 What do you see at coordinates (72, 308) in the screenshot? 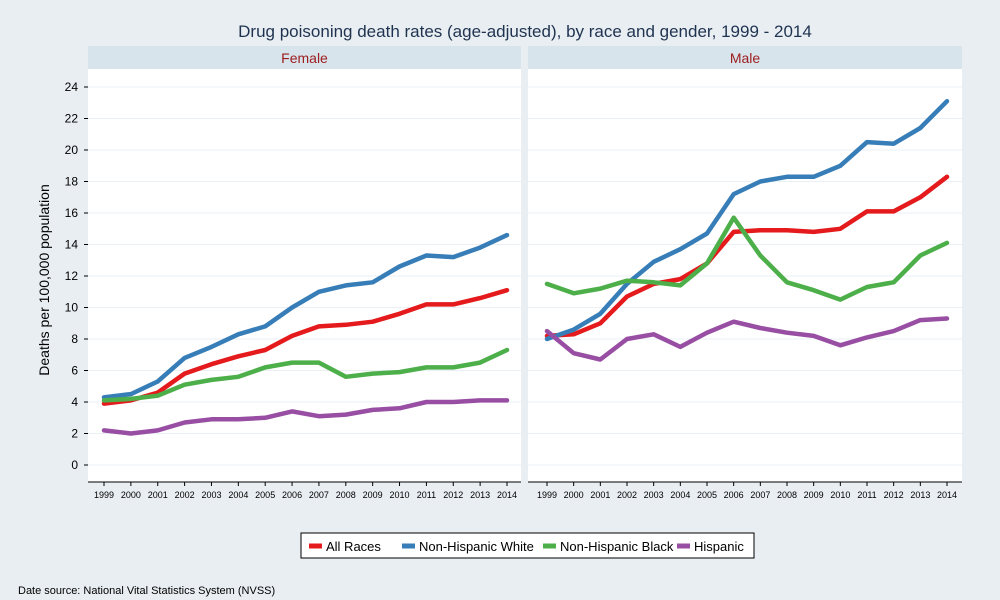
I see `y-tick-label: 10` at bounding box center [72, 308].